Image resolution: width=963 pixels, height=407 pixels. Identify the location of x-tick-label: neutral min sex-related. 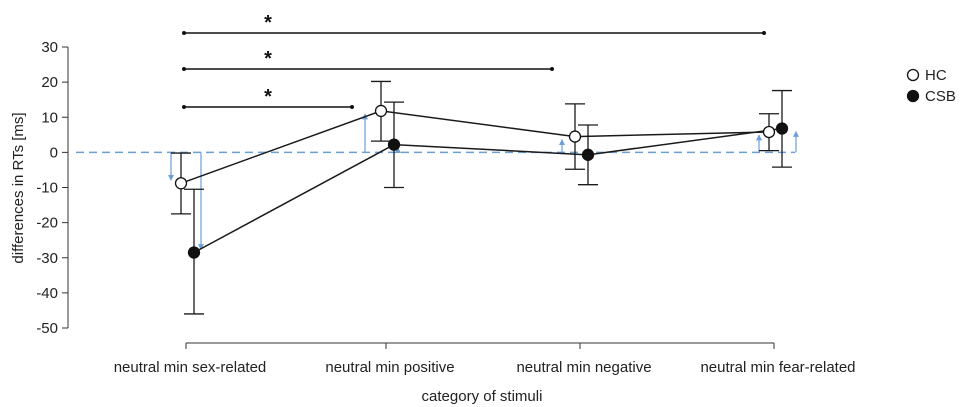
(190, 367).